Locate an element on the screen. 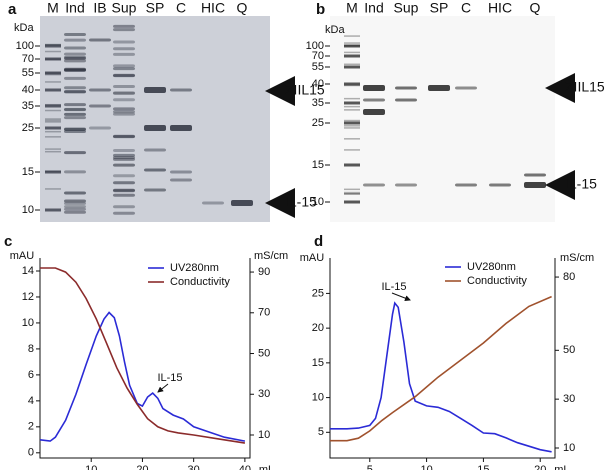  marker-label: 10 is located at coordinates (318, 202).